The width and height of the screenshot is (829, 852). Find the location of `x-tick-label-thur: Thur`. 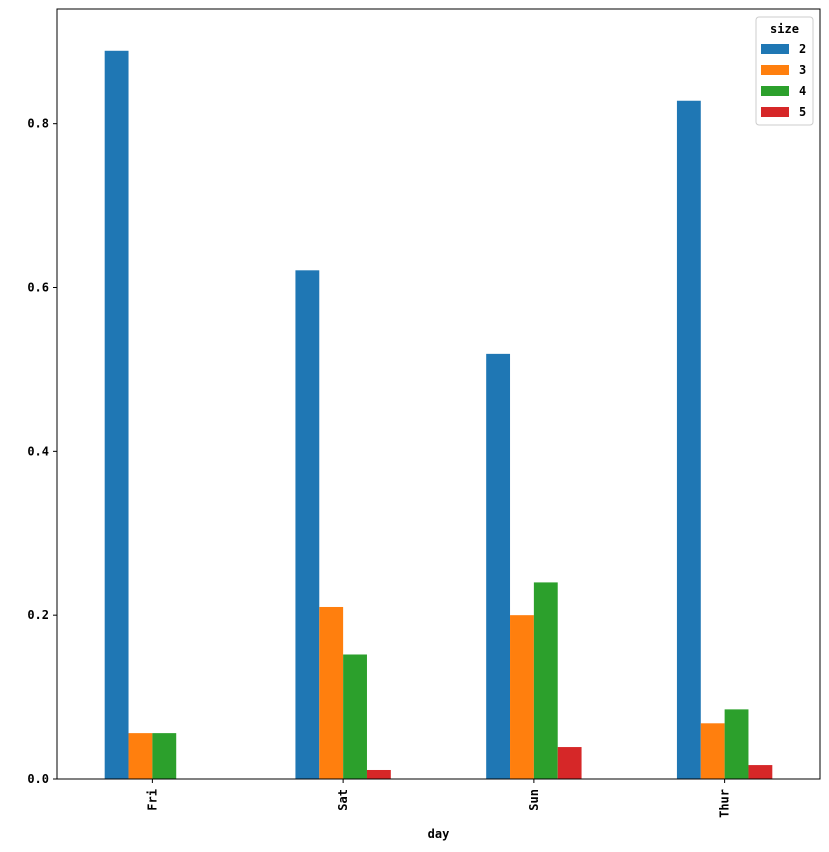

x-tick-label-thur: Thur is located at coordinates (725, 803).